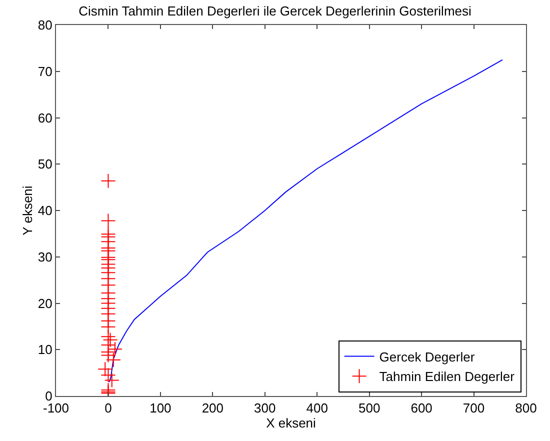 The image size is (550, 441). I want to click on y-tick-label: 50, so click(45, 164).